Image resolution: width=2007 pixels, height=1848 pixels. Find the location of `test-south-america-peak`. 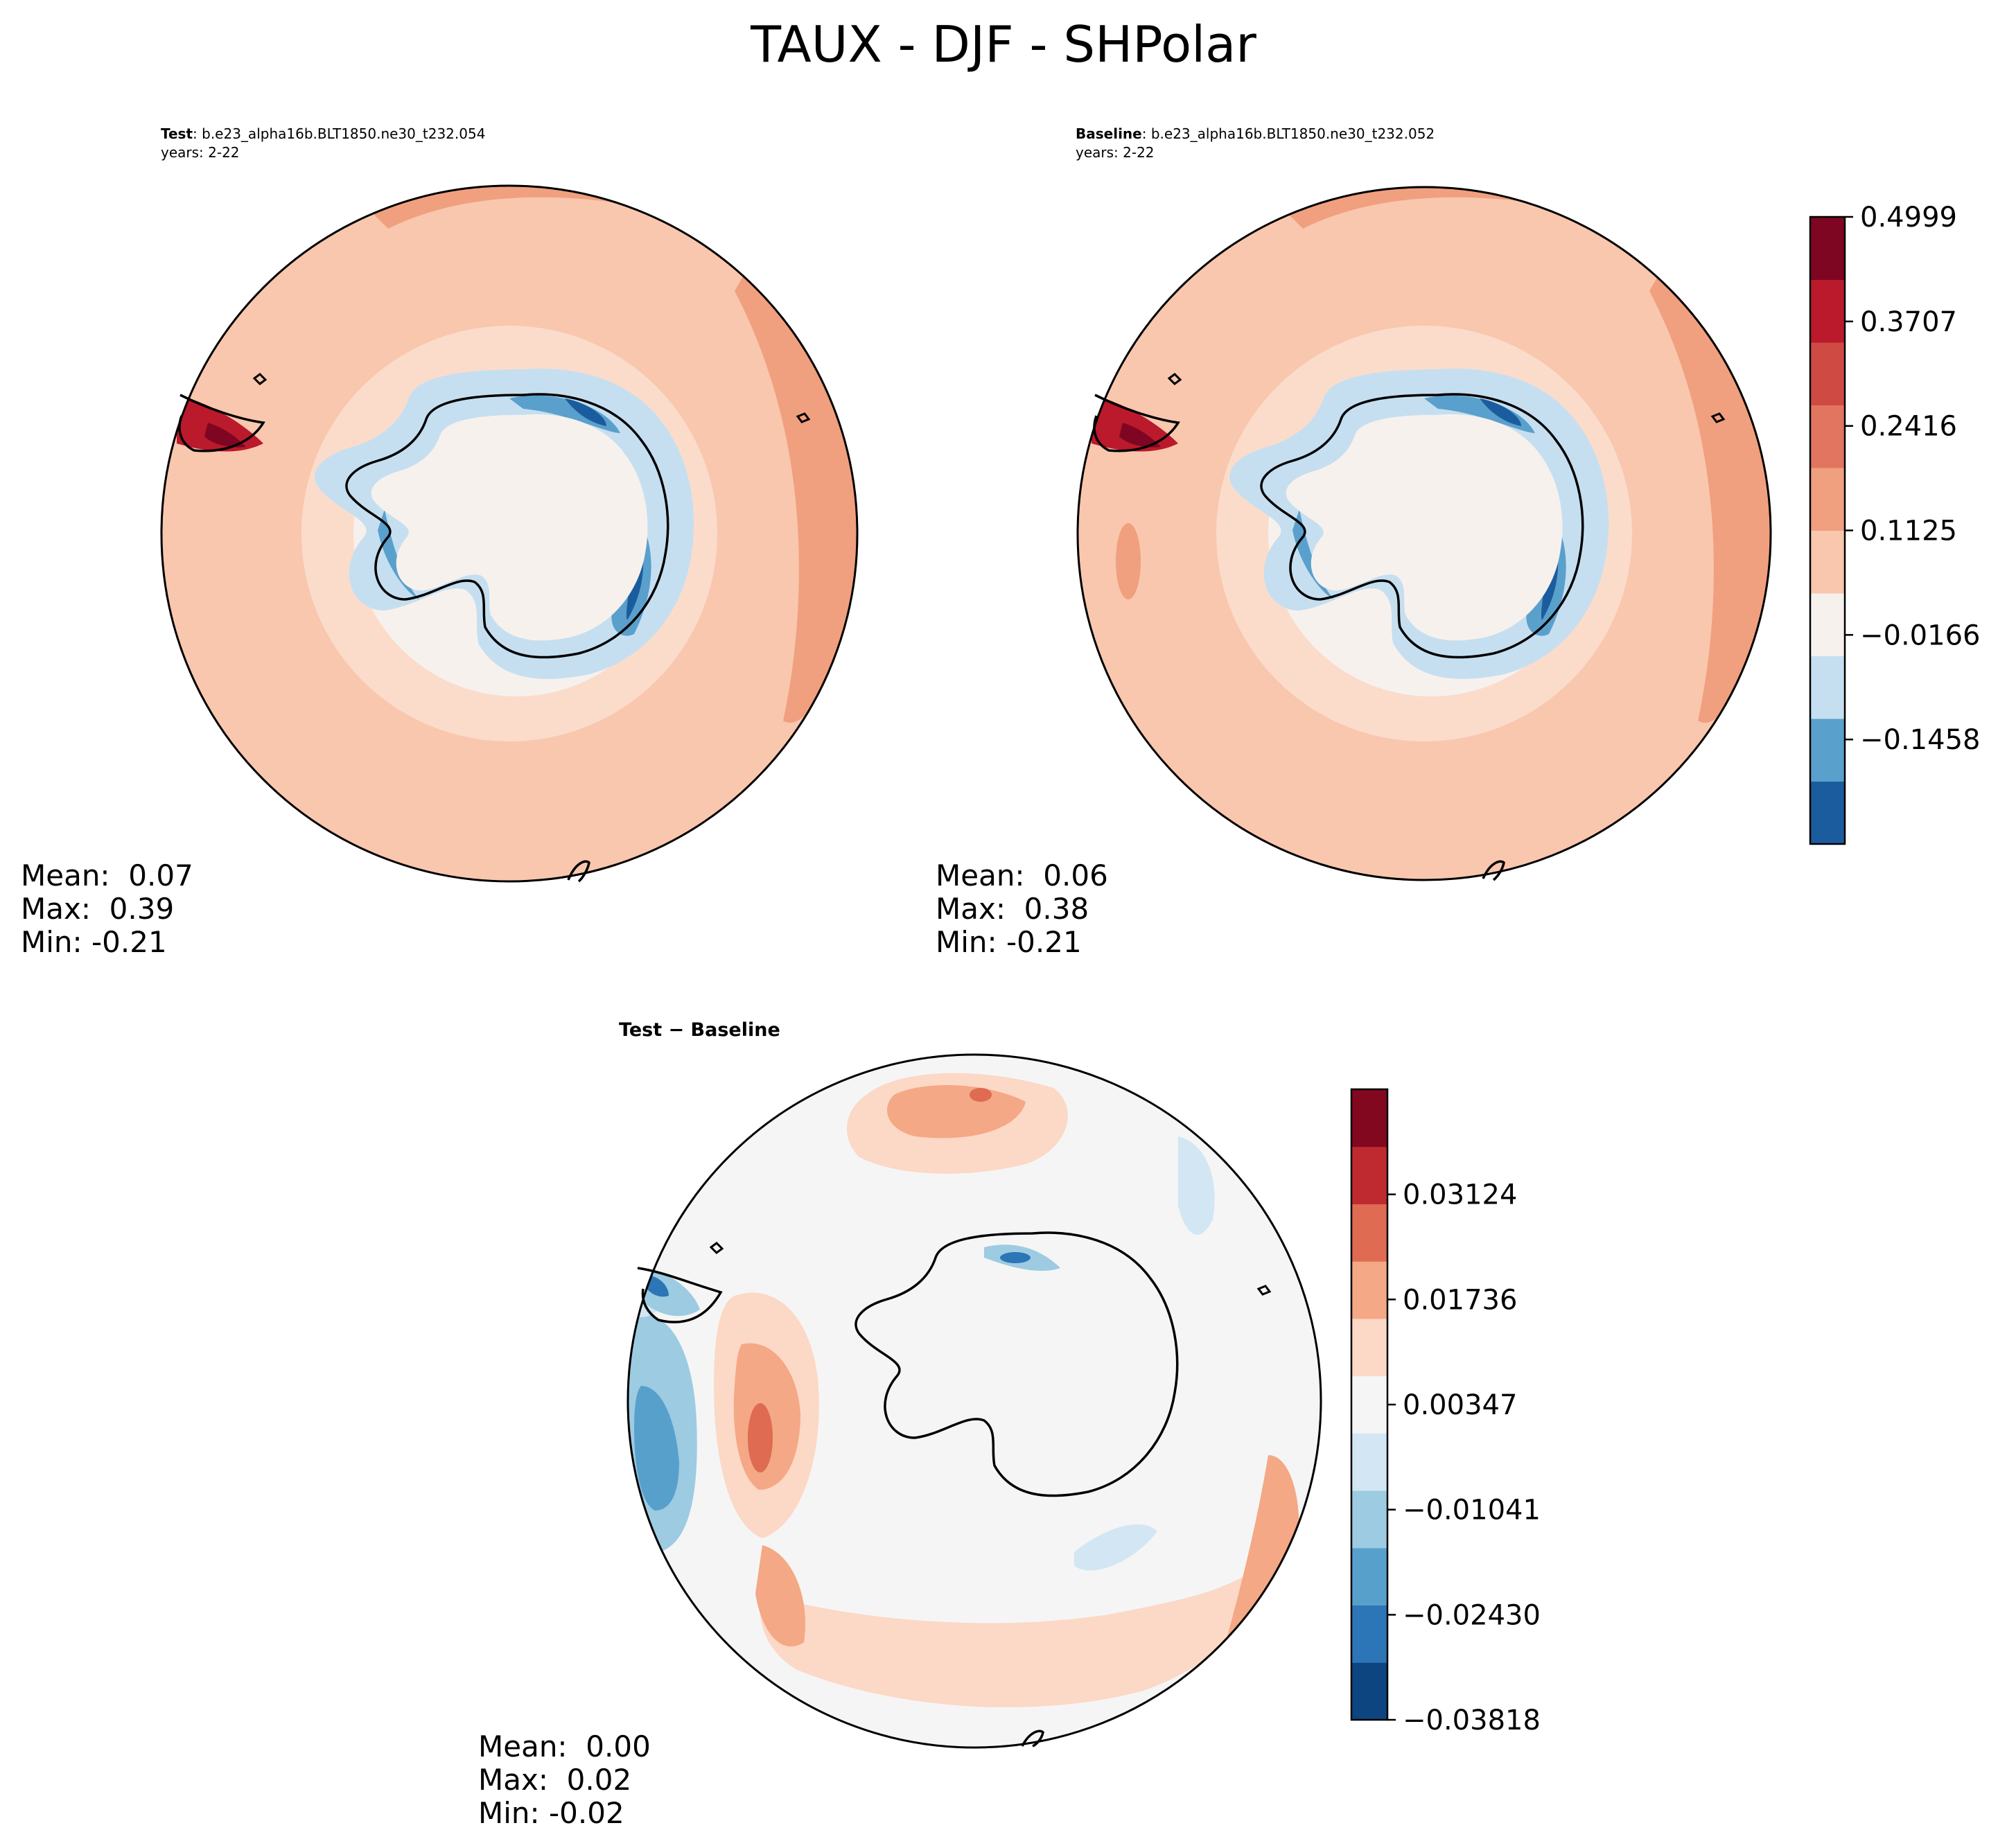

test-south-america-peak is located at coordinates (220, 423).